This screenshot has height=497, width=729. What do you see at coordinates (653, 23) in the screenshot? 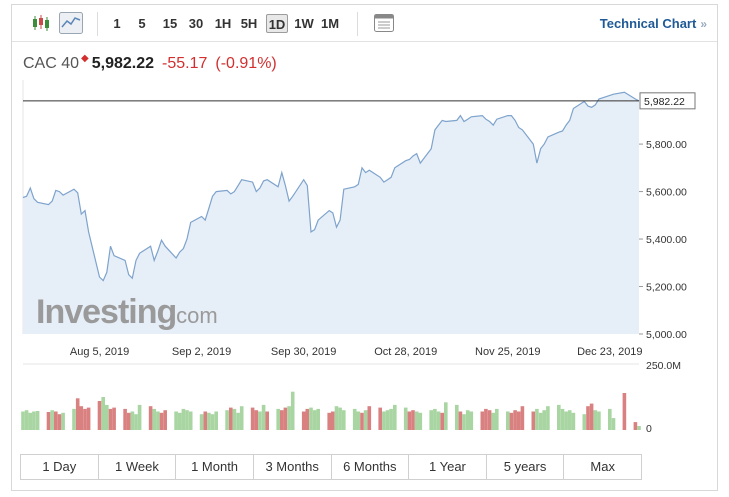
I see `technical-chart-link: Technical Chart»` at bounding box center [653, 23].